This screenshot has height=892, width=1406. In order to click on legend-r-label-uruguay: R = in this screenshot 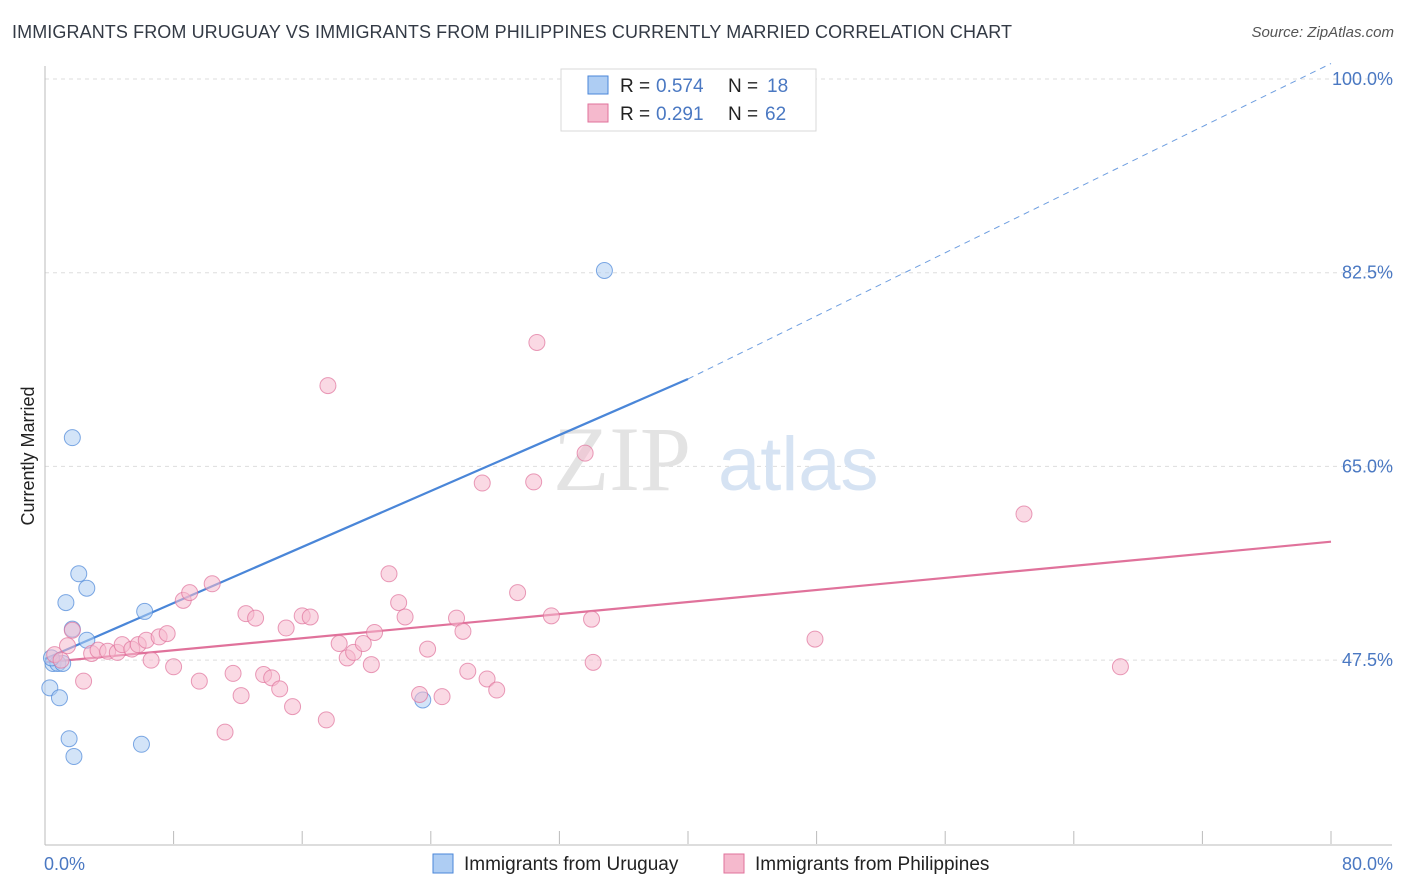, I will do `click(635, 86)`.